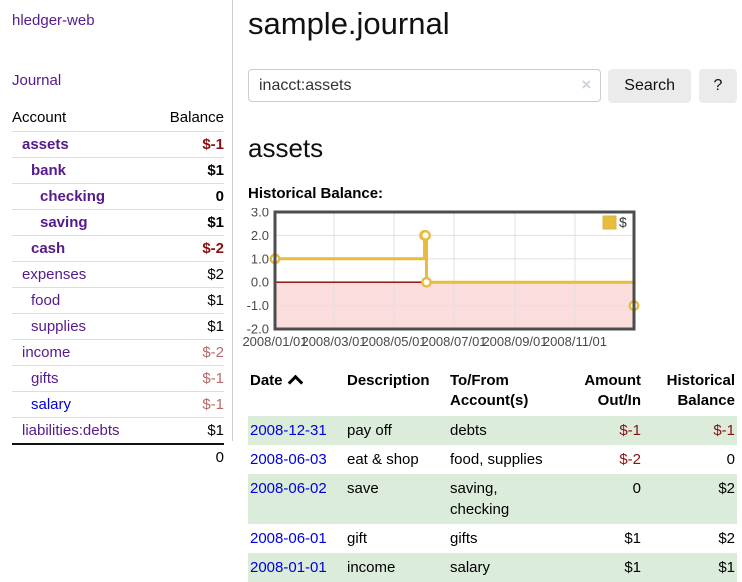 The height and width of the screenshot is (582, 742). Describe the element at coordinates (49, 170) in the screenshot. I see `account-link: bank` at that location.